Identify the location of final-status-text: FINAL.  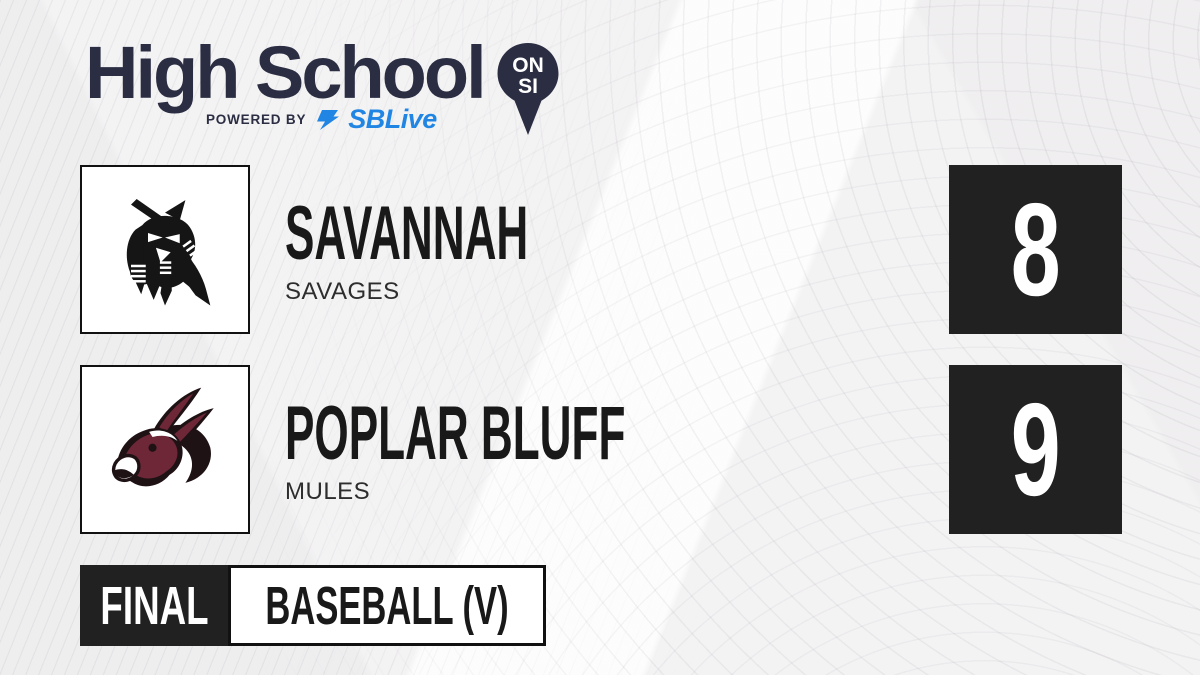
(154, 605).